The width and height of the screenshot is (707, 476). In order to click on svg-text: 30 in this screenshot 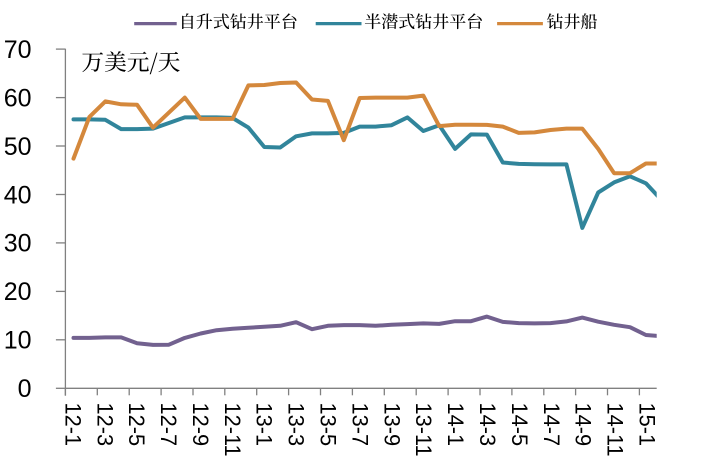, I will do `click(18, 244)`.